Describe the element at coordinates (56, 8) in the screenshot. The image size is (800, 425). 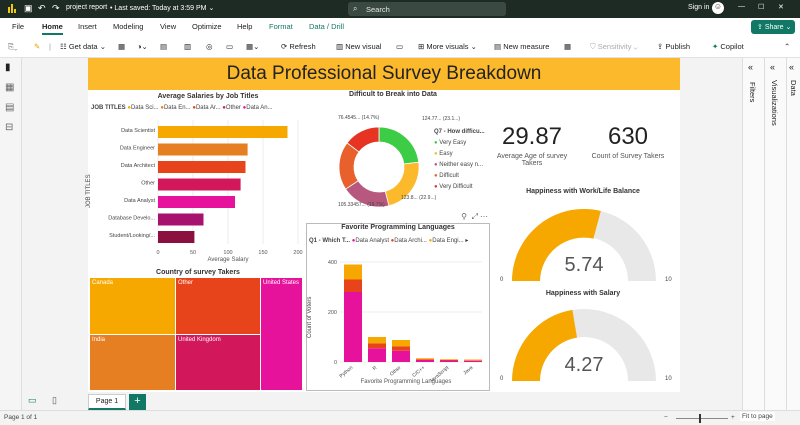
I see `redo-icon: ↷` at that location.